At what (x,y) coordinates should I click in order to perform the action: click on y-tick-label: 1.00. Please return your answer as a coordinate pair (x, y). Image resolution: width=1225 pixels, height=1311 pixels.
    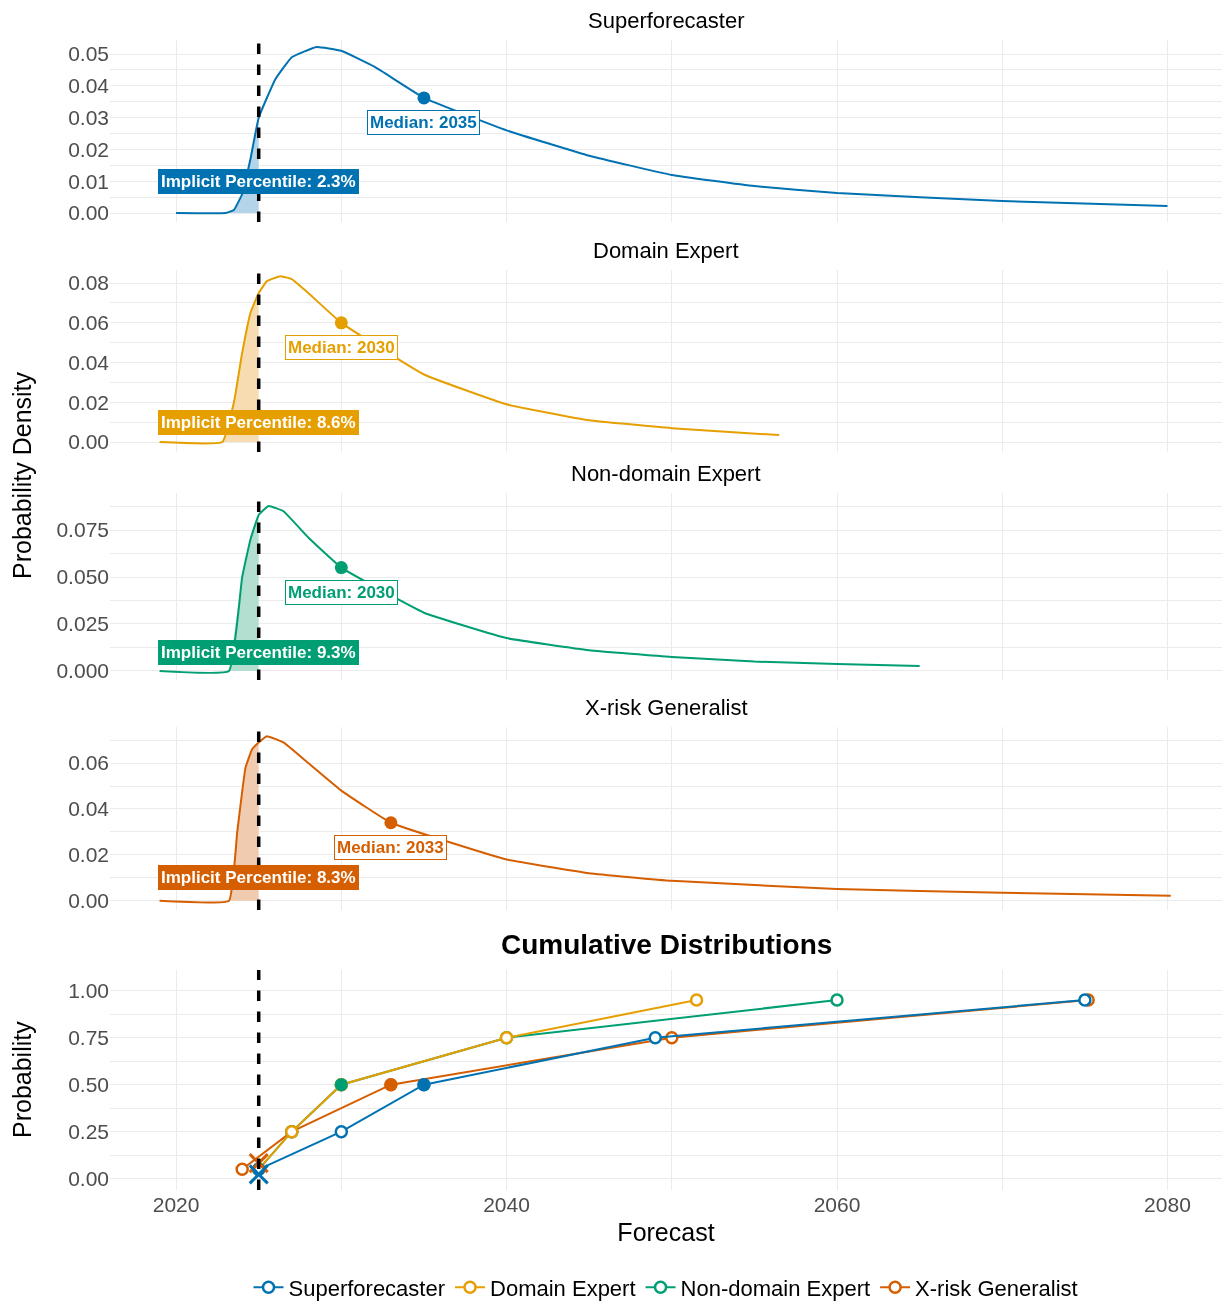
    Looking at the image, I should click on (88, 991).